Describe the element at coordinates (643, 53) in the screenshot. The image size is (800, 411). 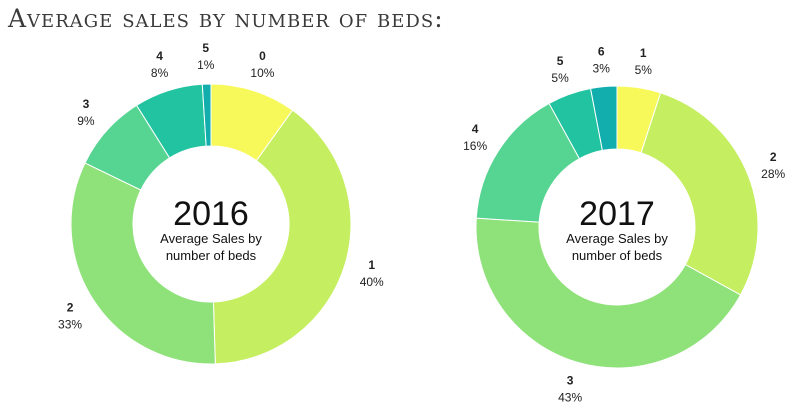
I see `slice-label-name-2017-1: 1` at that location.